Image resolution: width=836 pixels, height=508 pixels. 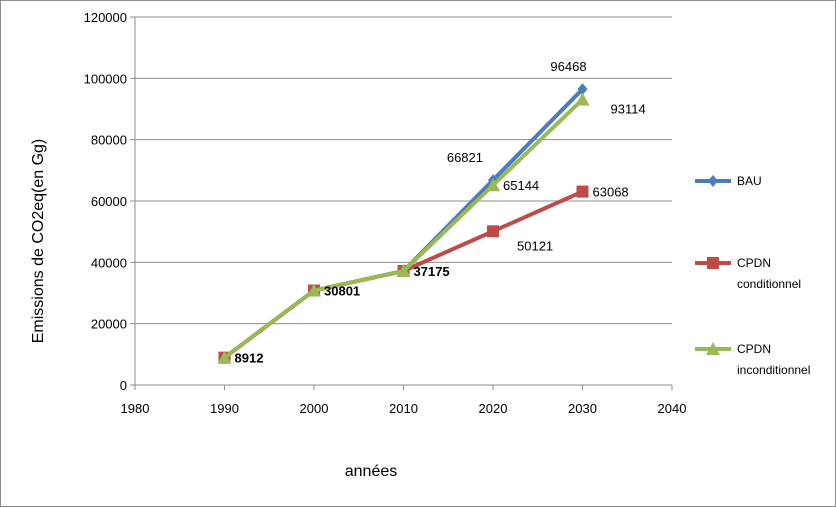 What do you see at coordinates (109, 201) in the screenshot?
I see `y-tick-label: 60000` at bounding box center [109, 201].